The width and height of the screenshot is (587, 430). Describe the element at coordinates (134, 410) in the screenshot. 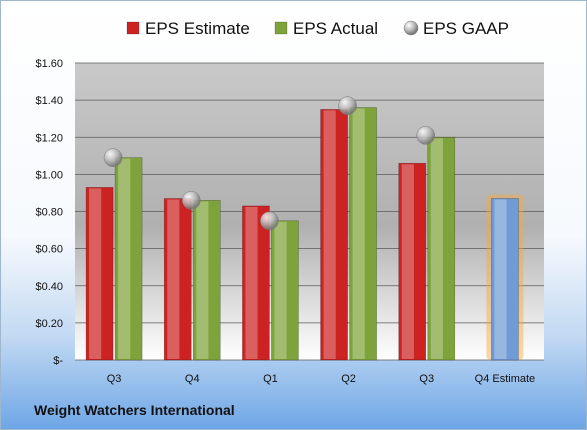

I see `company-name: Weight Watchers International` at that location.